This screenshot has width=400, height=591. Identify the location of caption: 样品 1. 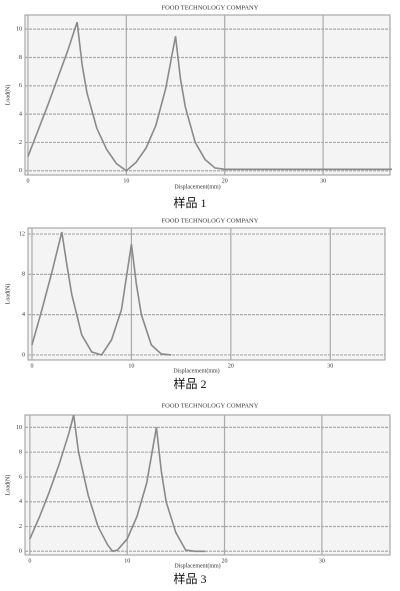
(189, 202).